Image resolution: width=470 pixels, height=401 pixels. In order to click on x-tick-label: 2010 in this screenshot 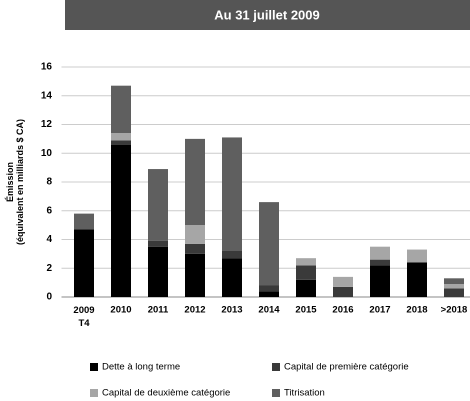, I will do `click(120, 310)`.